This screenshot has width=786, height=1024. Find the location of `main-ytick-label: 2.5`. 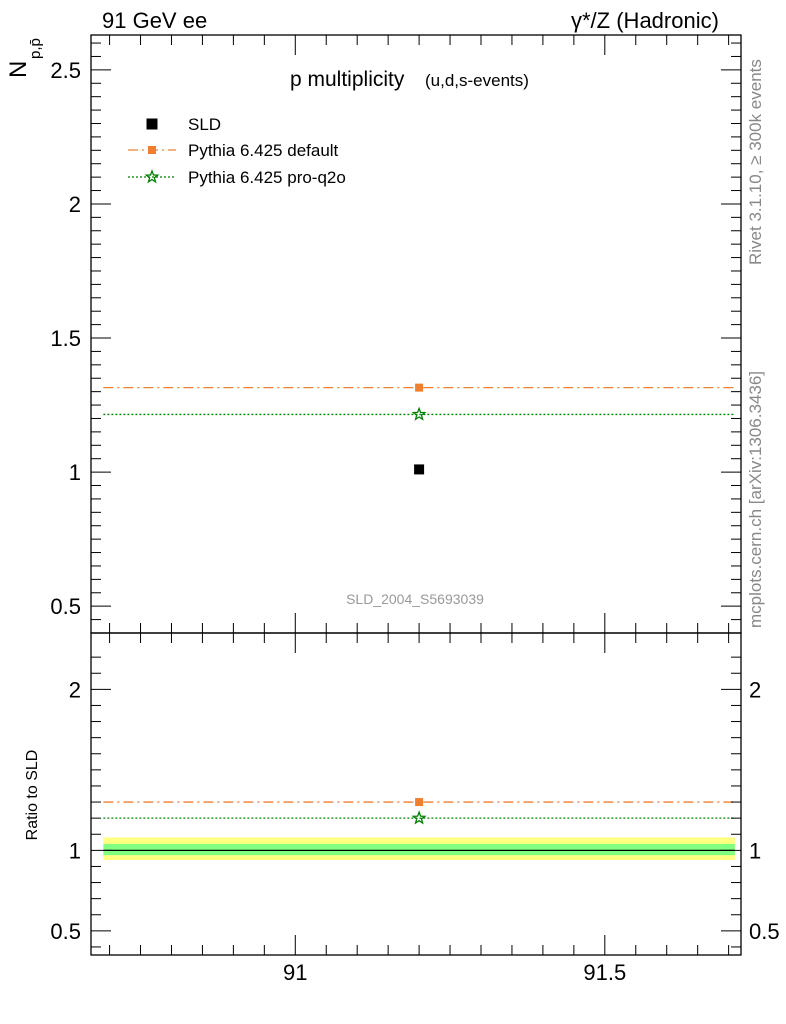

main-ytick-label: 2.5 is located at coordinates (65, 70).